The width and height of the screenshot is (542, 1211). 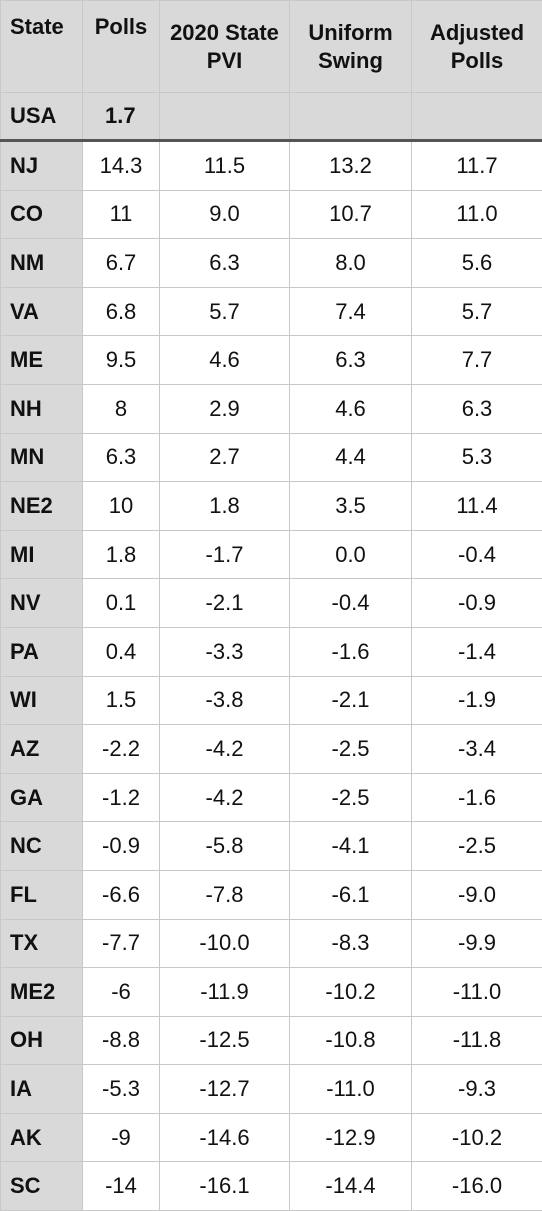 I want to click on pvi-cell: -11.9, so click(x=225, y=992).